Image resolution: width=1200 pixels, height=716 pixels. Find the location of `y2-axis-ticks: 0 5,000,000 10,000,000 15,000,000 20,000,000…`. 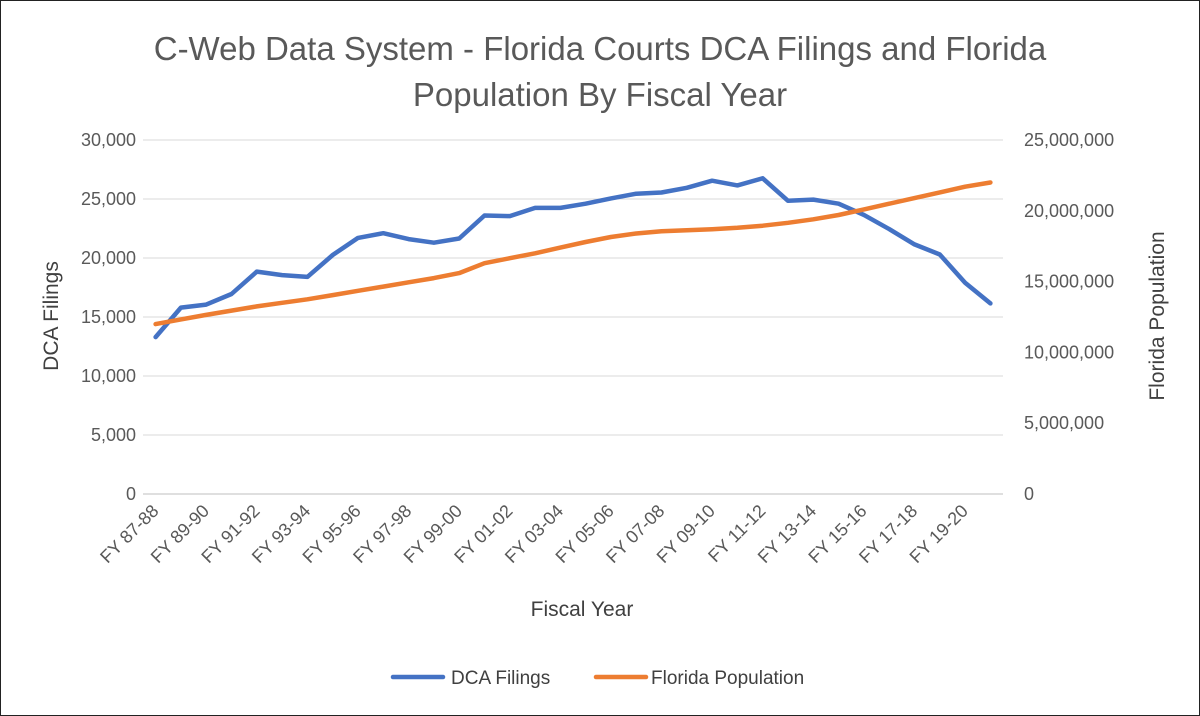

y2-axis-ticks: 0 5,000,000 10,000,000 15,000,000 20,000,000… is located at coordinates (1069, 317).